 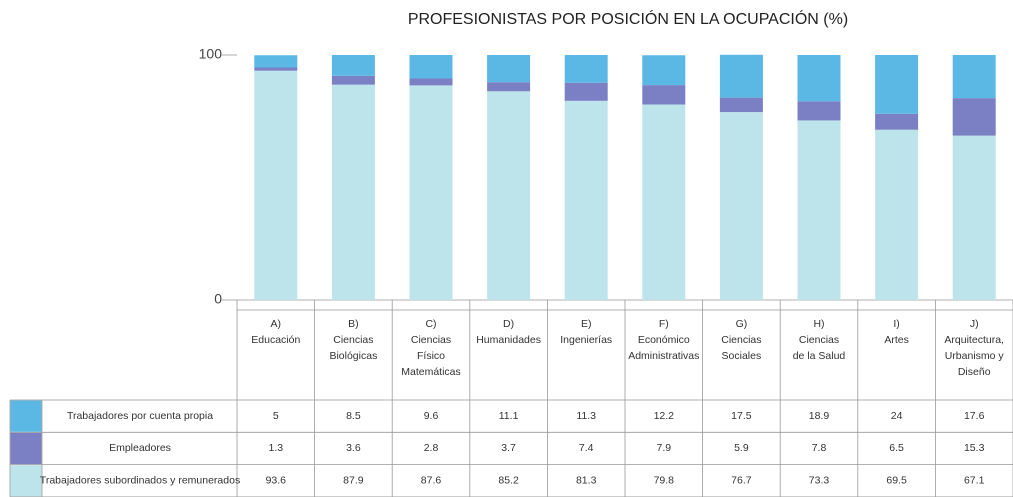 I want to click on table-value: 6.5, so click(x=896, y=448).